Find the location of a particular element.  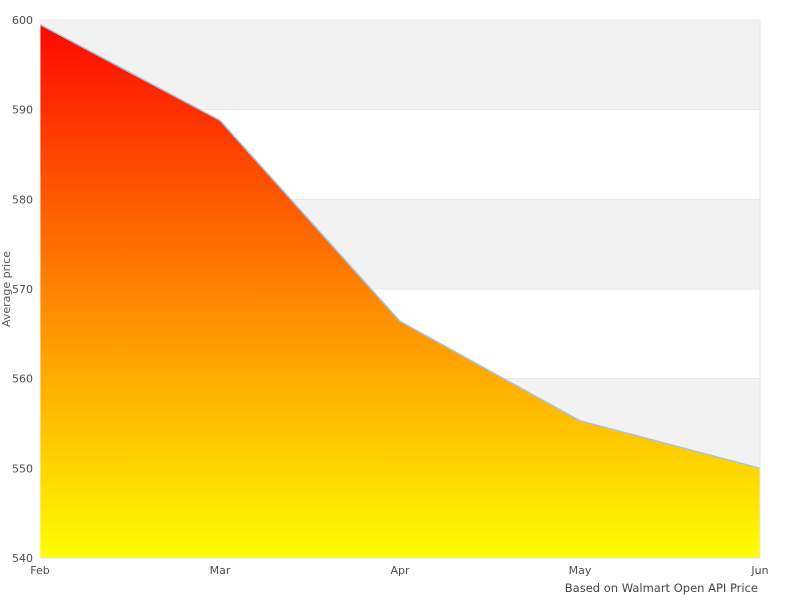

x-tick-label: May is located at coordinates (580, 570).